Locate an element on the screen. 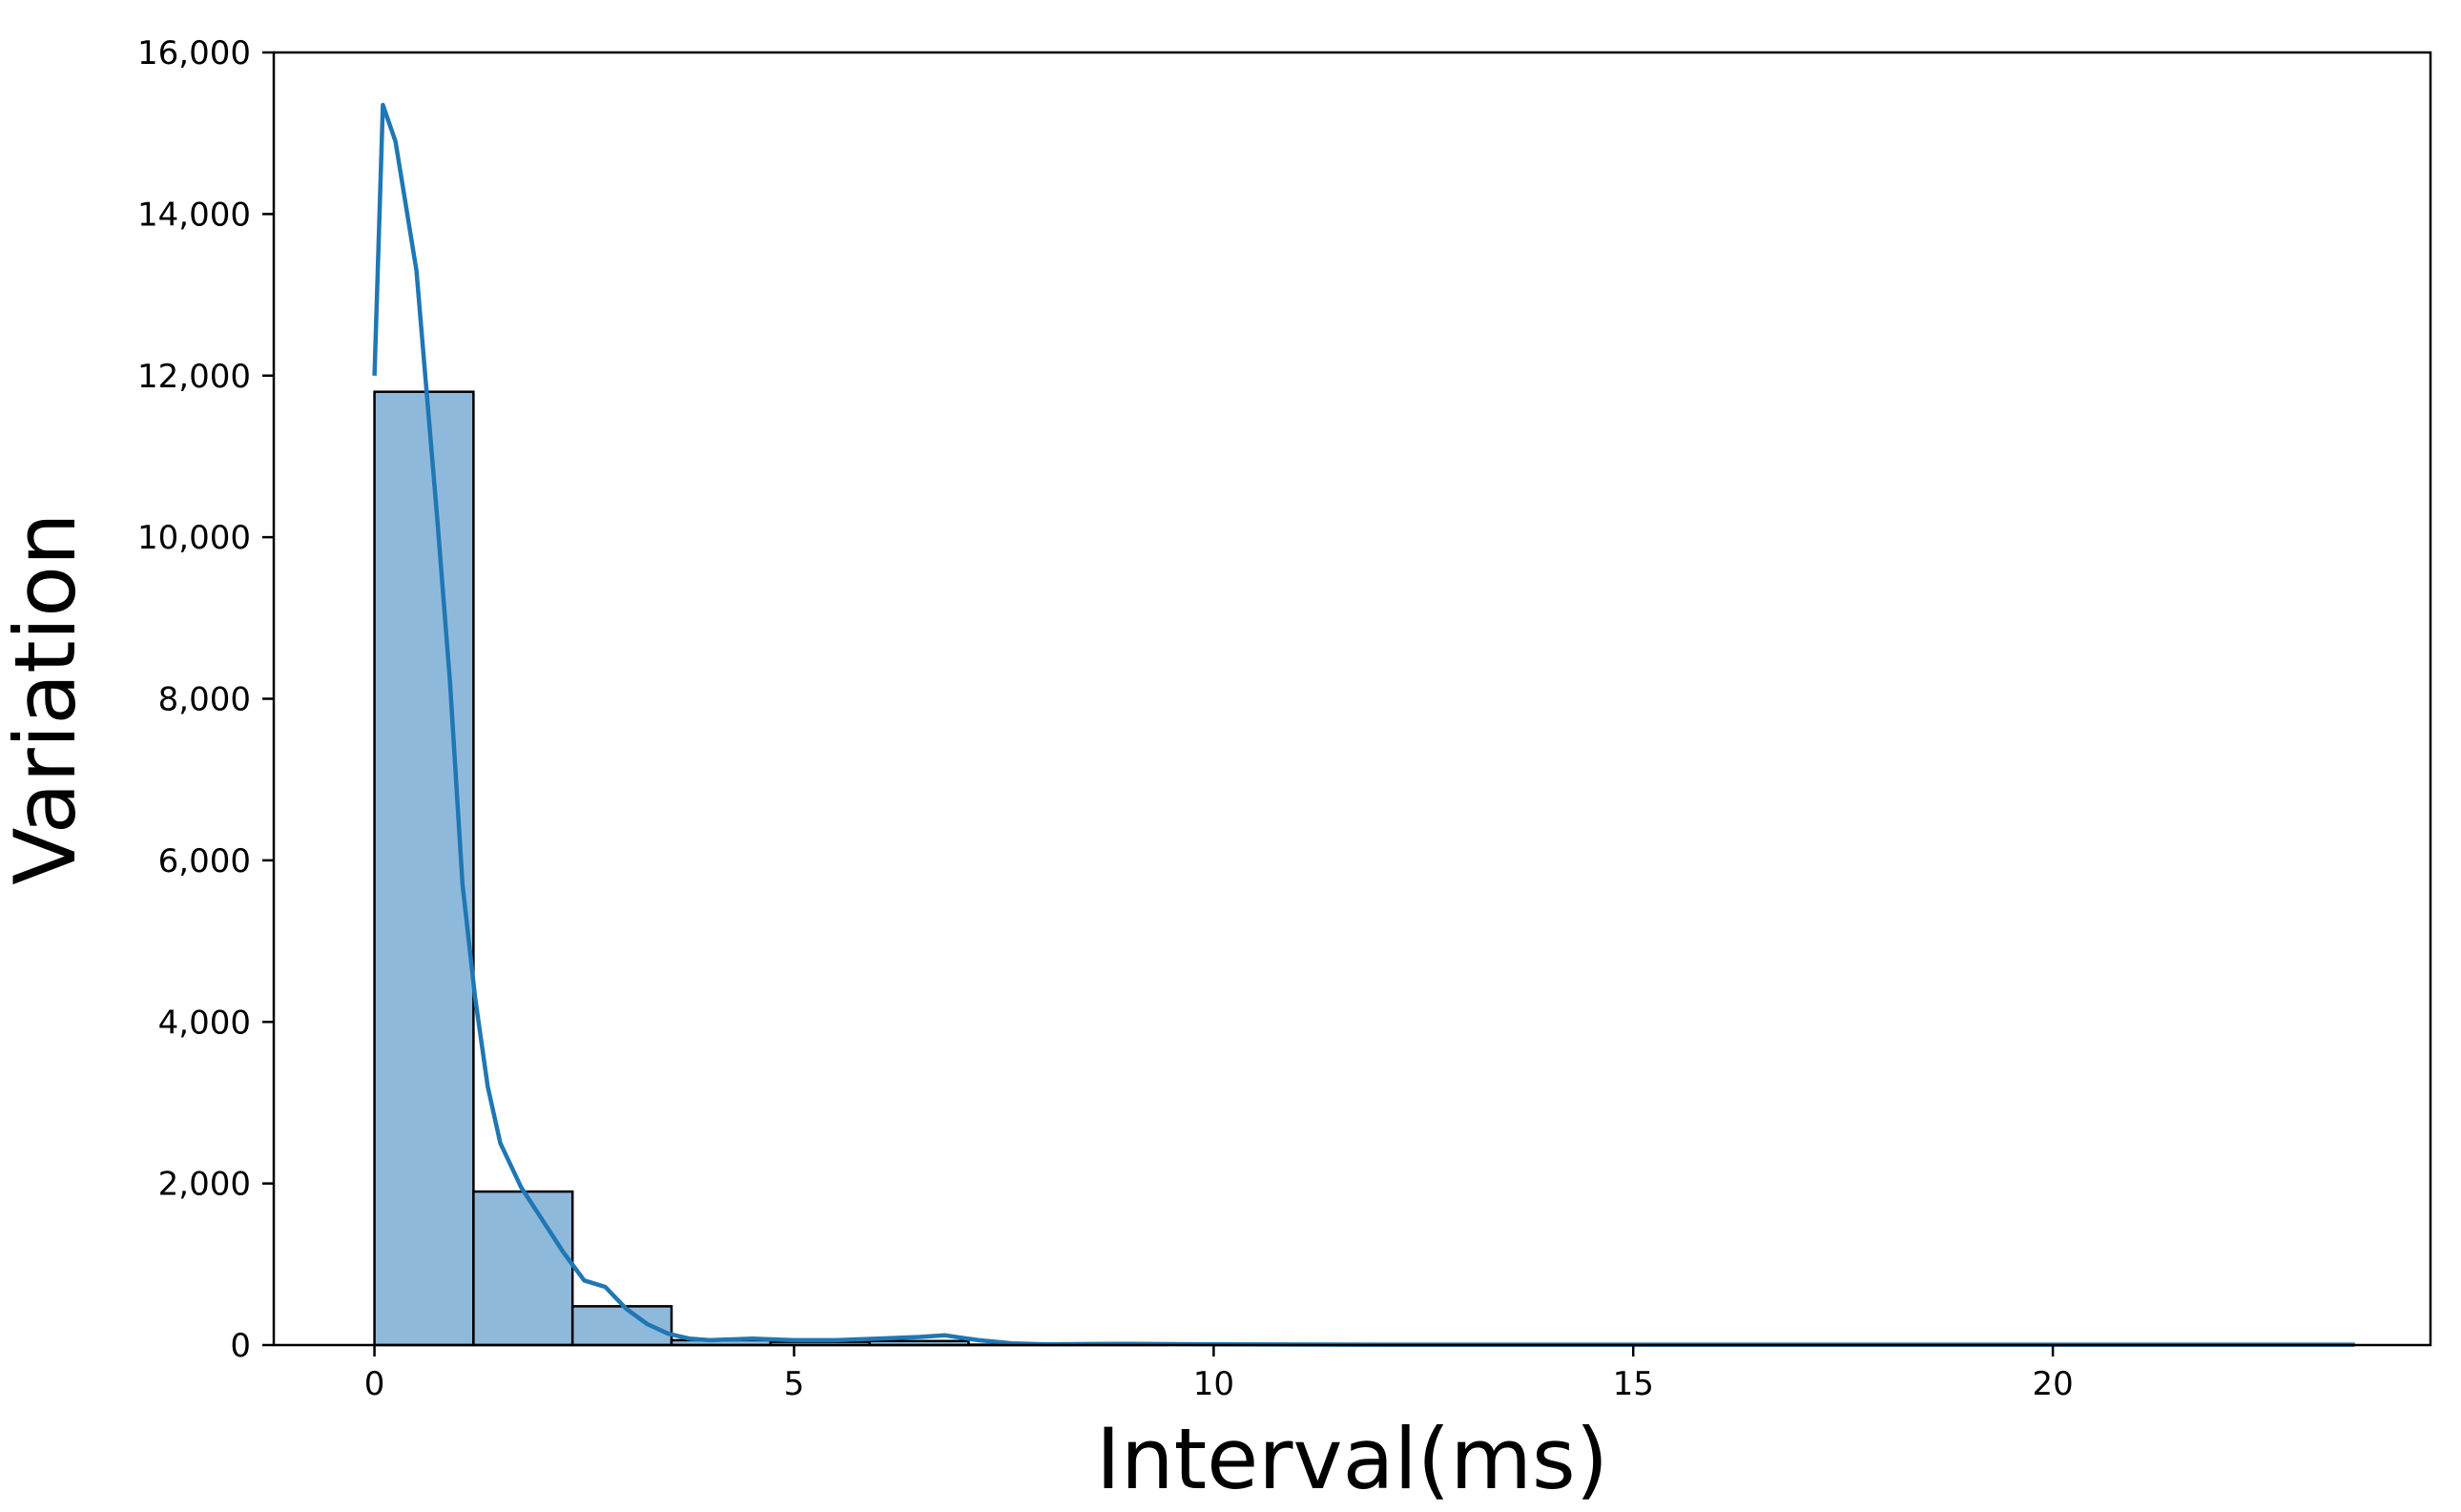 This screenshot has width=2461, height=1512. x-axis-ticks: 0 5 10 15 20 is located at coordinates (1219, 1374).